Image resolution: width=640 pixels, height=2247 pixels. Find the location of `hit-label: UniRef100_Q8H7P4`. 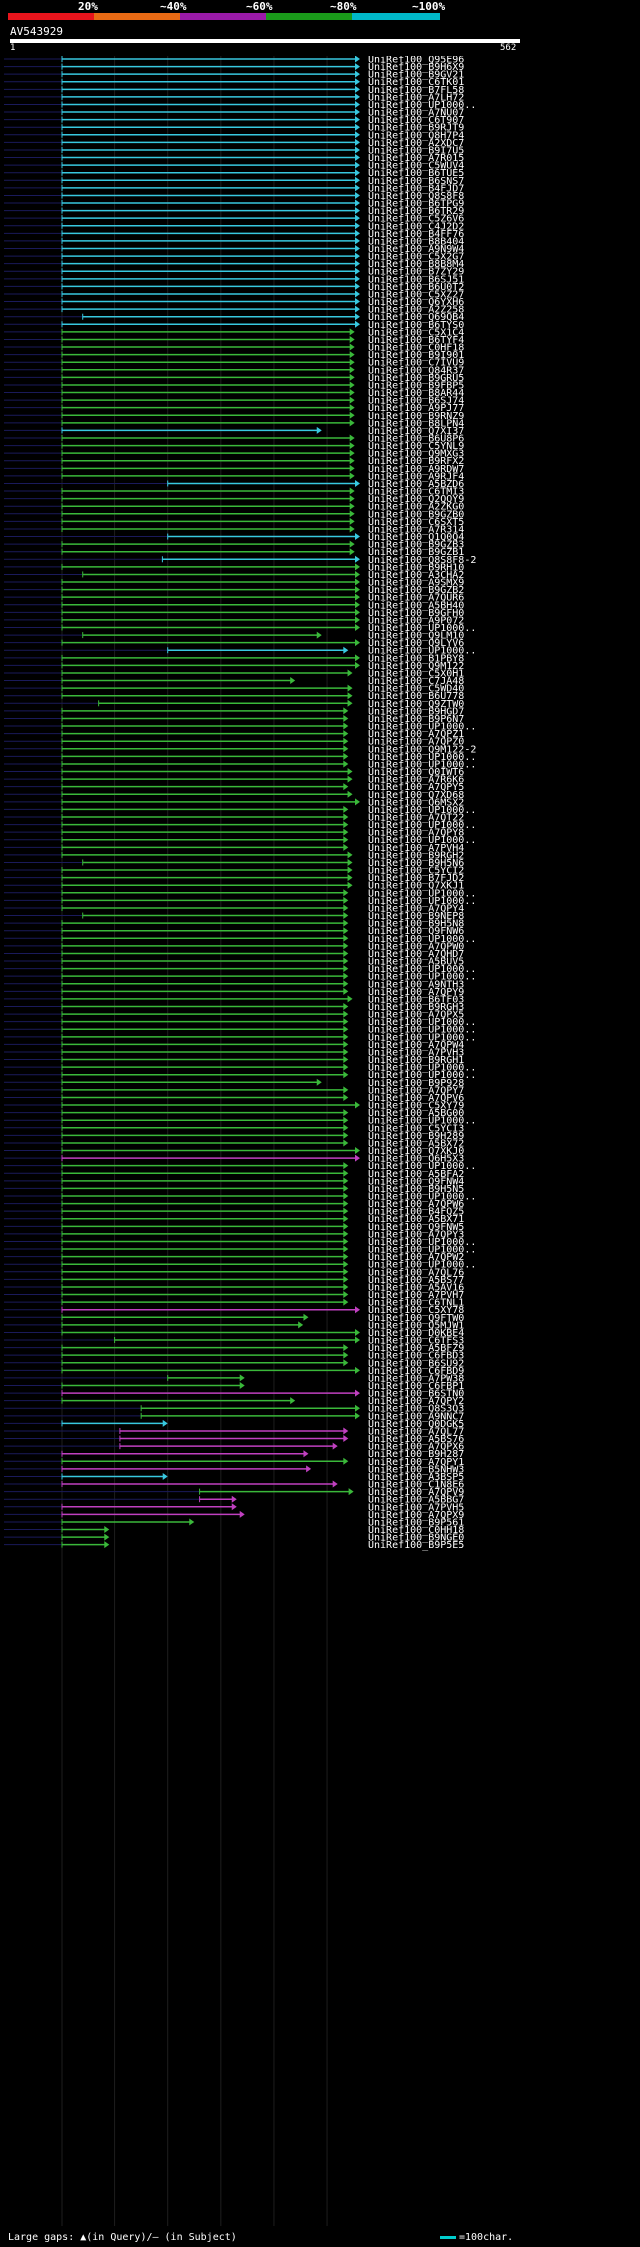

hit-label: UniRef100_Q8H7P4 is located at coordinates (416, 135).